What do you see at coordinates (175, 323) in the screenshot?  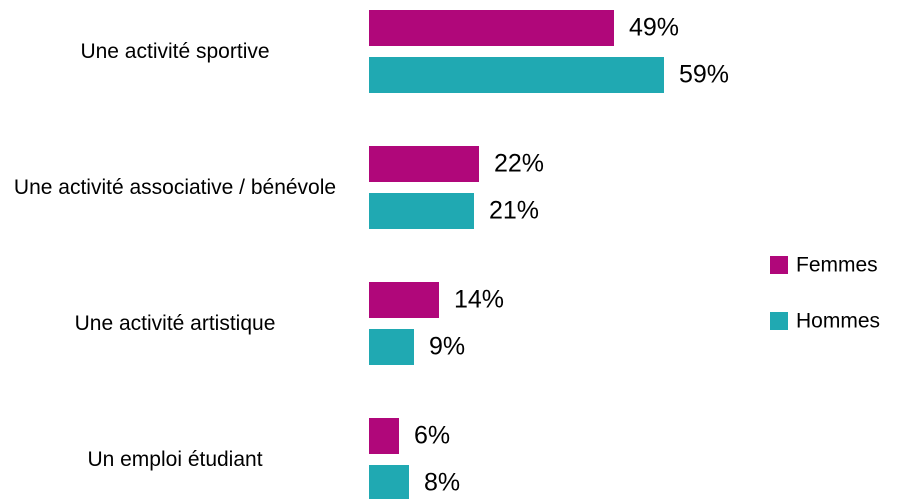 I see `category-label: Une activité artistique` at bounding box center [175, 323].